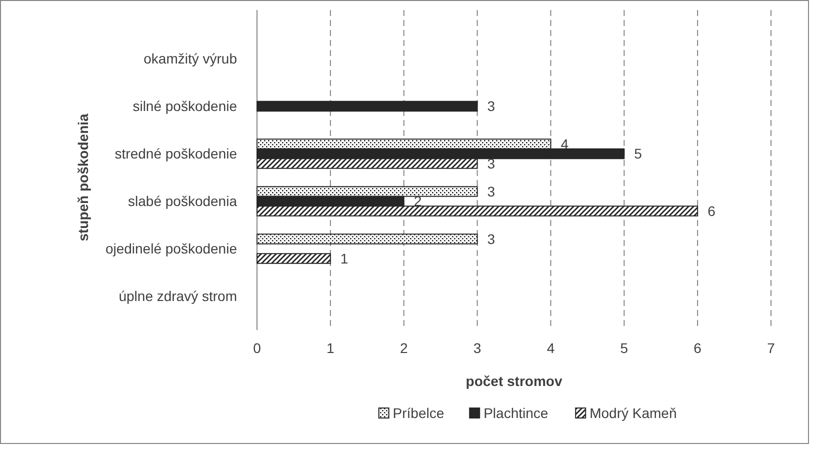  Describe the element at coordinates (638, 154) in the screenshot. I see `data-label: 5` at that location.